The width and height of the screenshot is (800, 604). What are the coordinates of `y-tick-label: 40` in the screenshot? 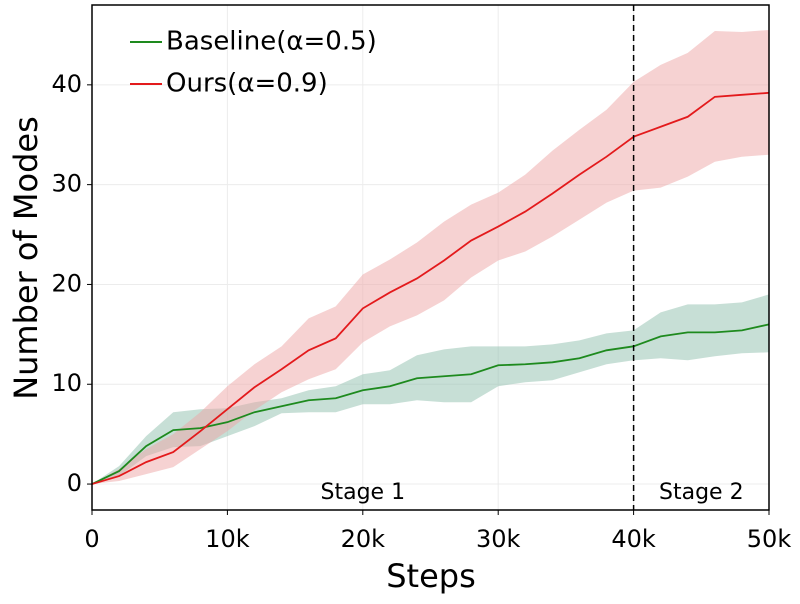 It's located at (66, 84).